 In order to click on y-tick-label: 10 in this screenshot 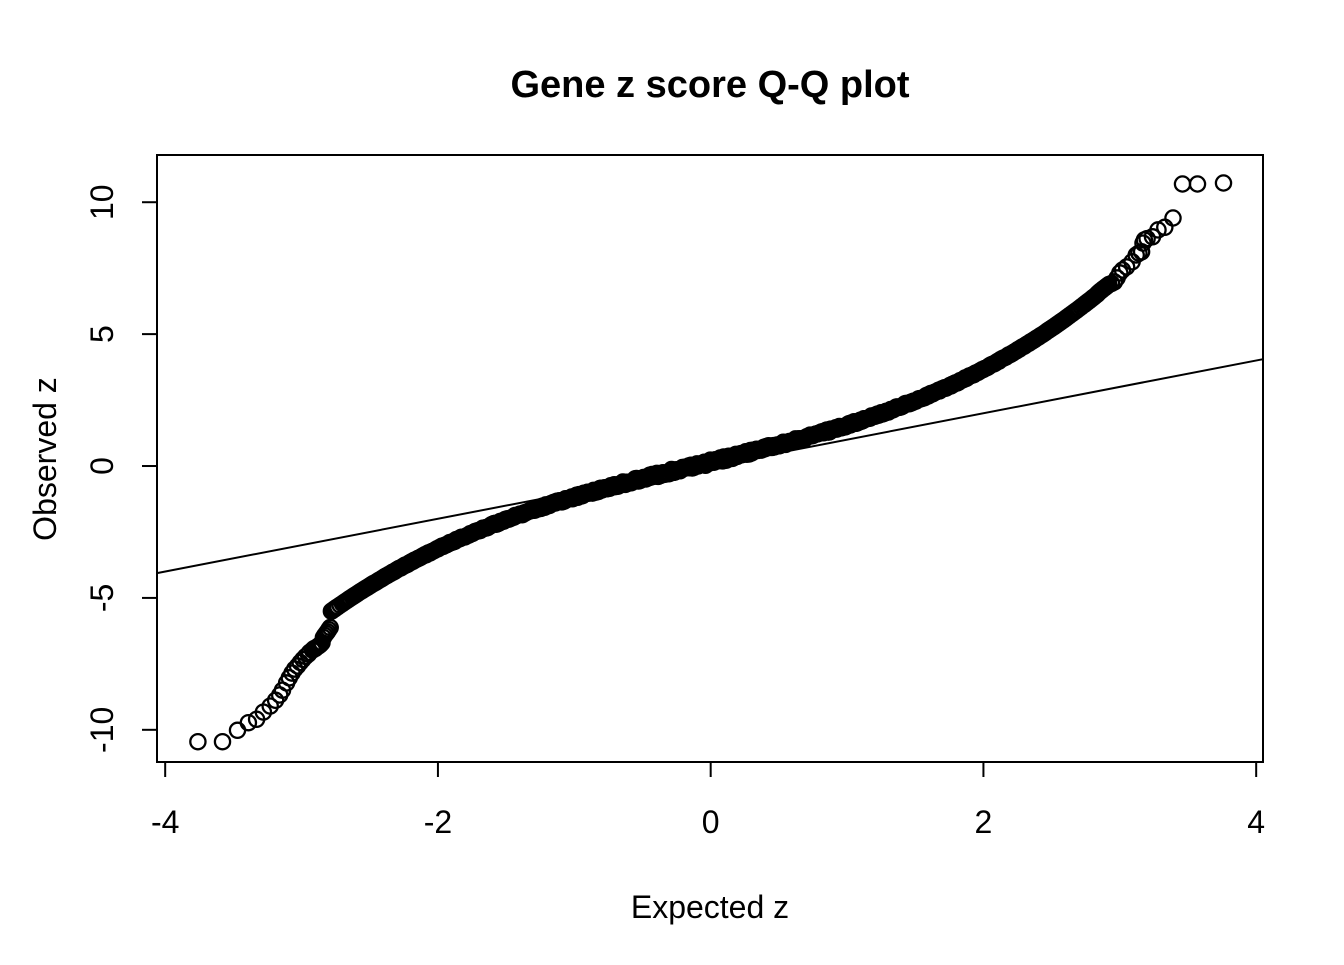, I will do `click(102, 202)`.